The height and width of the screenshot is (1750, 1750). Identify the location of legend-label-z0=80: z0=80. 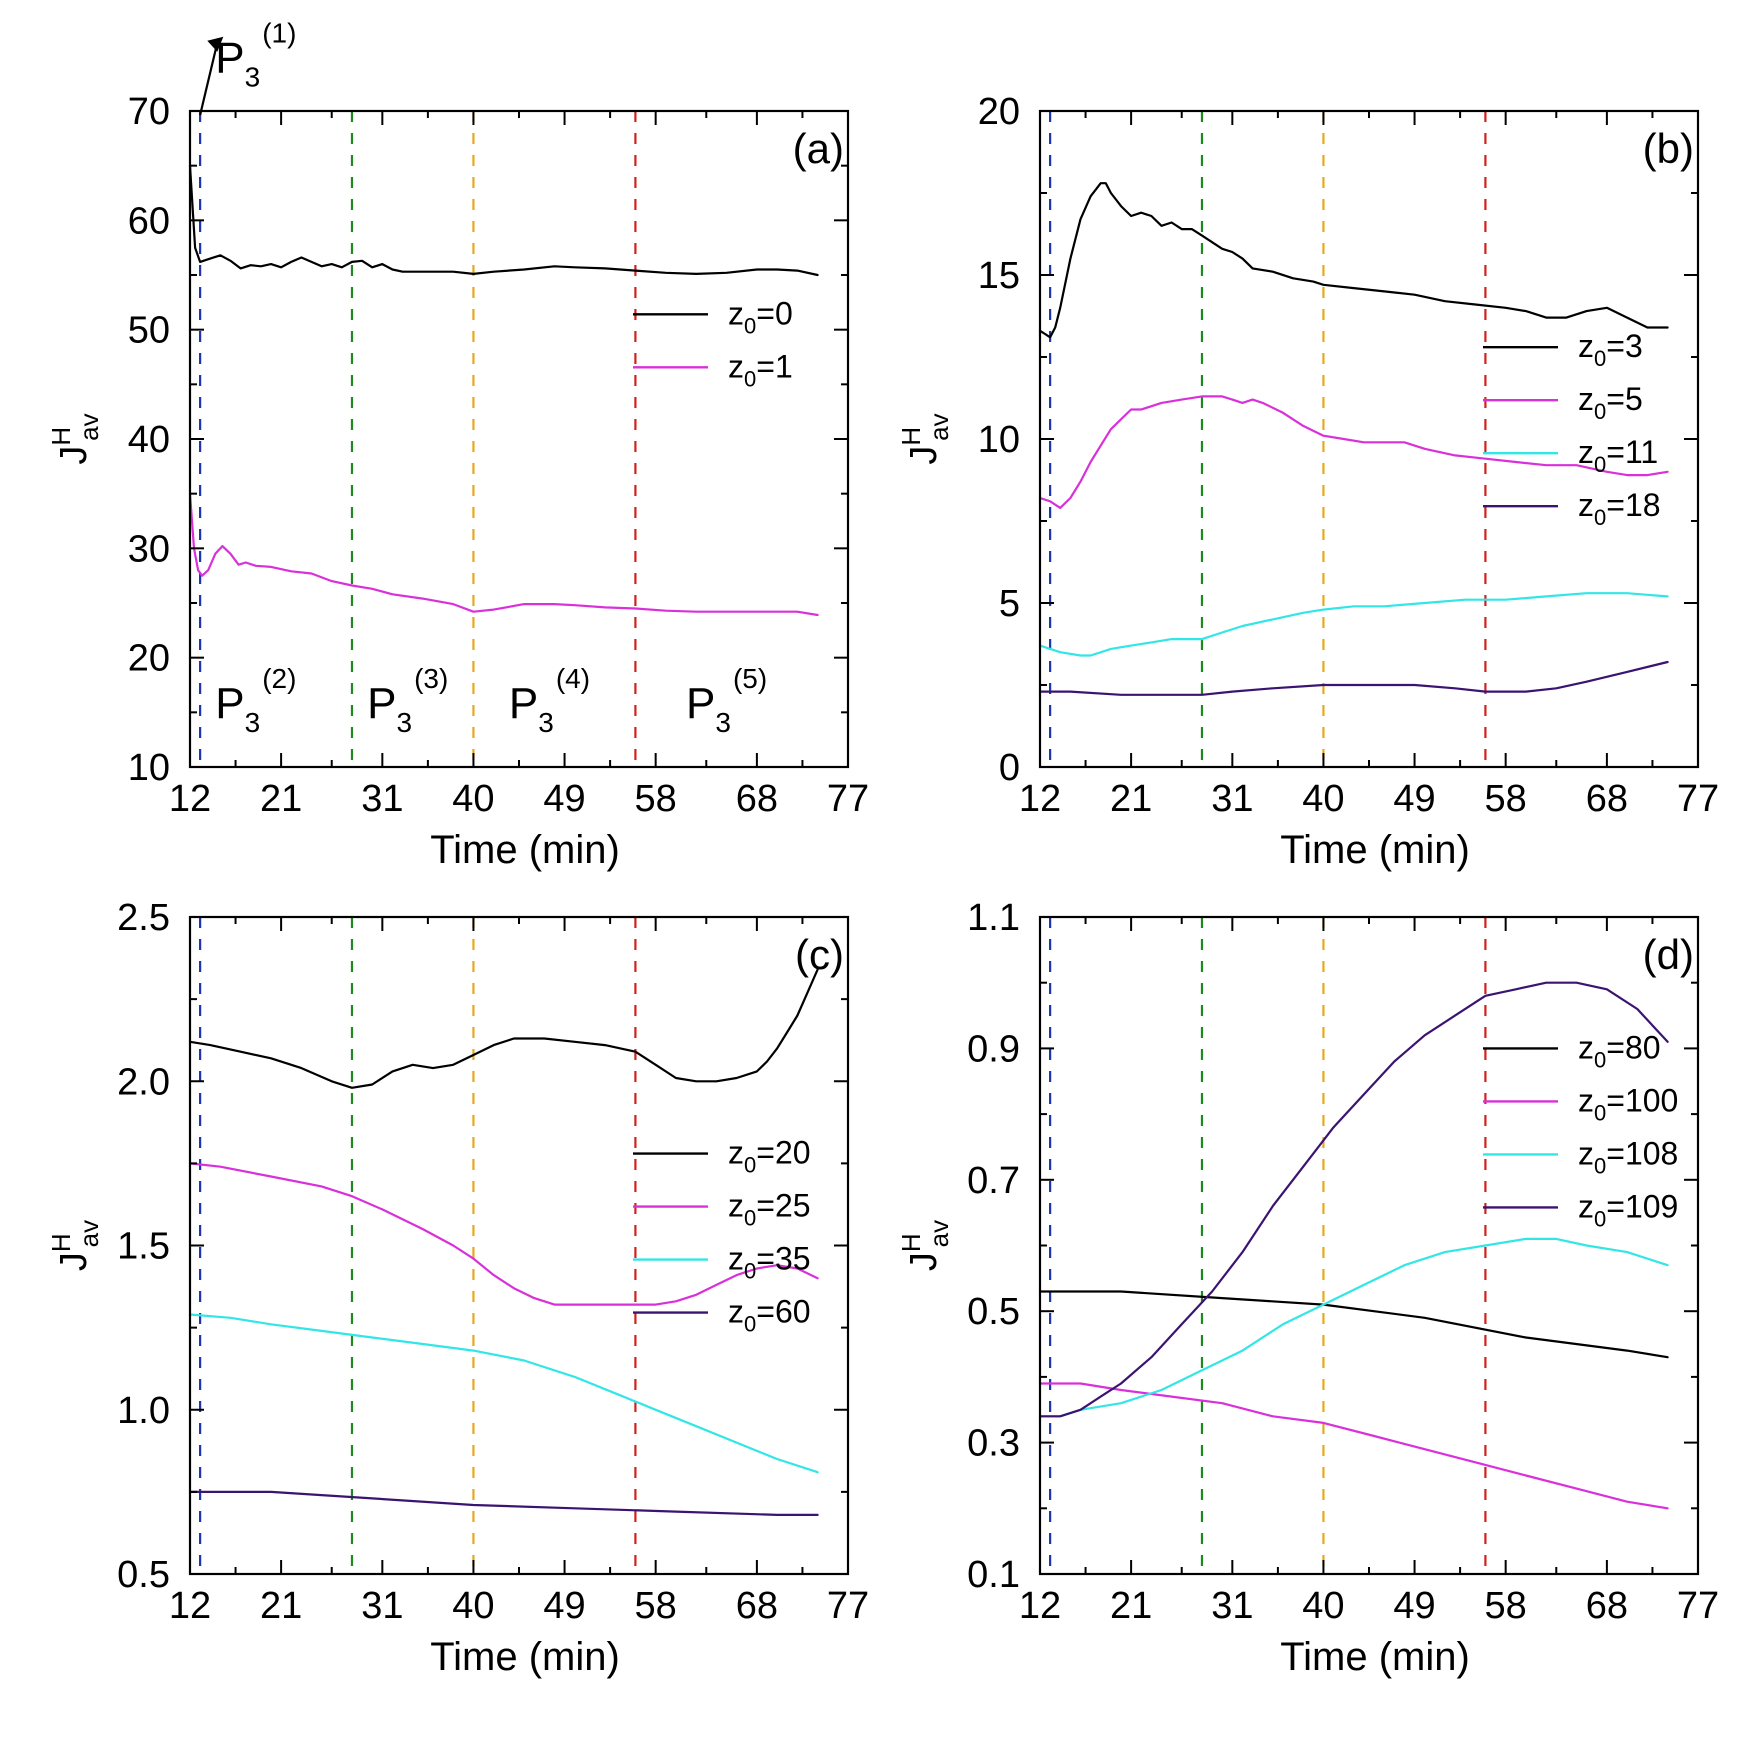
(1619, 1050).